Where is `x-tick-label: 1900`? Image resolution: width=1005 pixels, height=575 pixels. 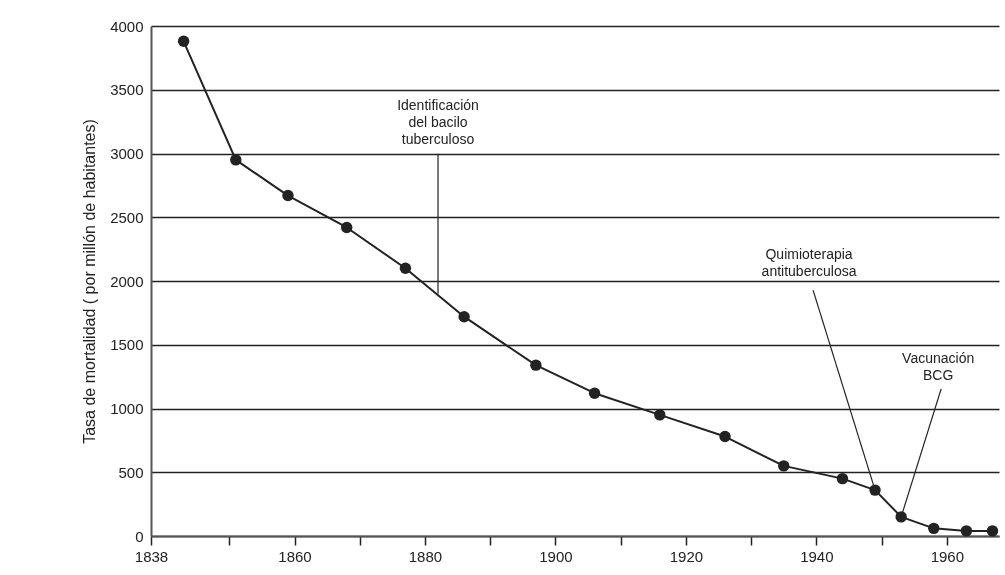 x-tick-label: 1900 is located at coordinates (556, 556).